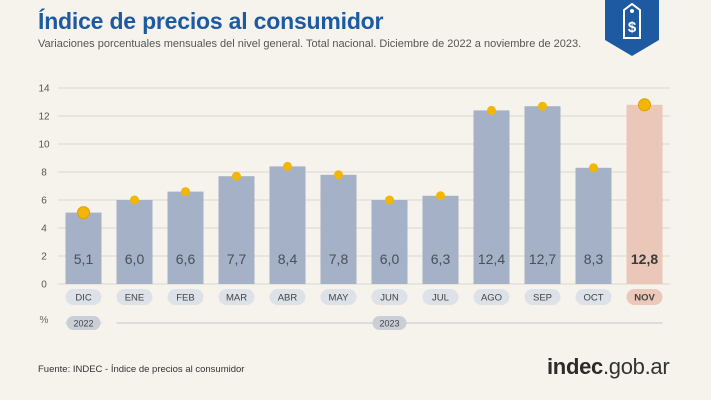 The height and width of the screenshot is (400, 711). What do you see at coordinates (84, 259) in the screenshot?
I see `data-label: 5,1` at bounding box center [84, 259].